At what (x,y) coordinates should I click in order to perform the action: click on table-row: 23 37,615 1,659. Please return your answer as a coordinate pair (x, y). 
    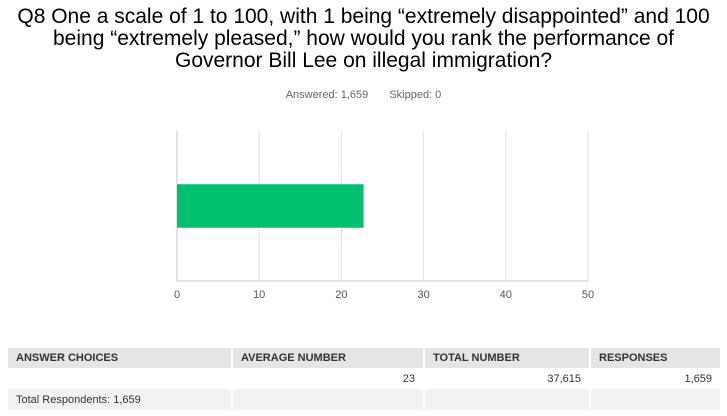
    Looking at the image, I should click on (365, 378).